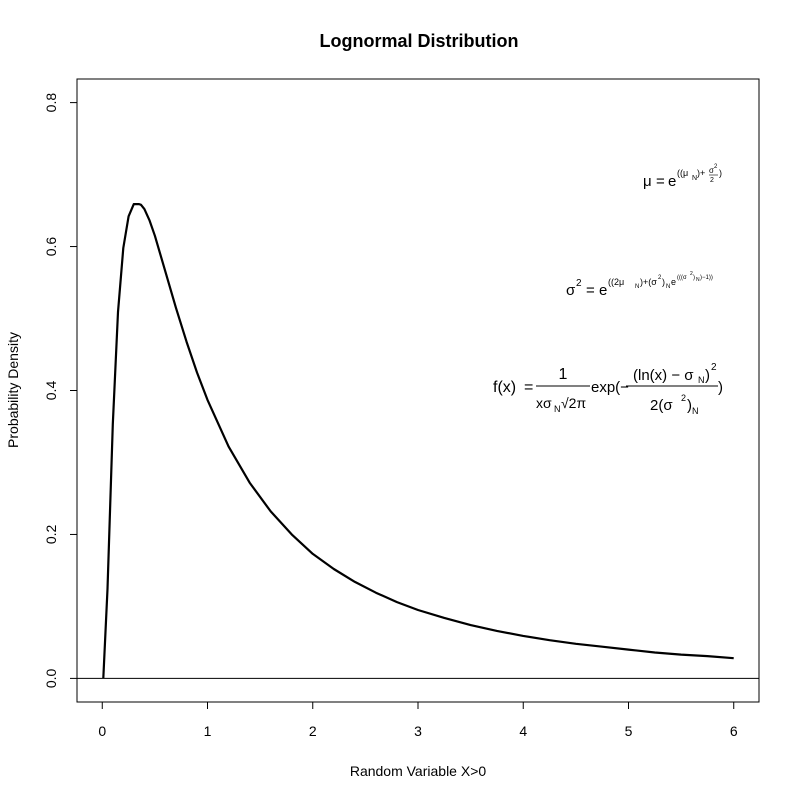 The image size is (800, 800). I want to click on pdf-formula-frac1-num: 1, so click(563, 374).